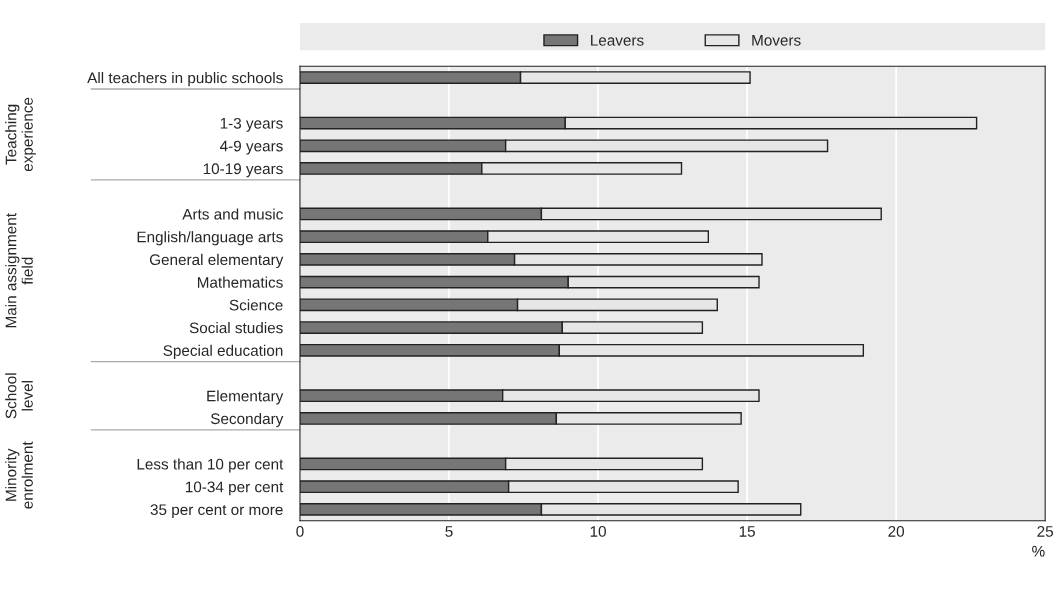 This screenshot has width=1060, height=602. Describe the element at coordinates (245, 397) in the screenshot. I see `y-tick-label: Elementary` at that location.